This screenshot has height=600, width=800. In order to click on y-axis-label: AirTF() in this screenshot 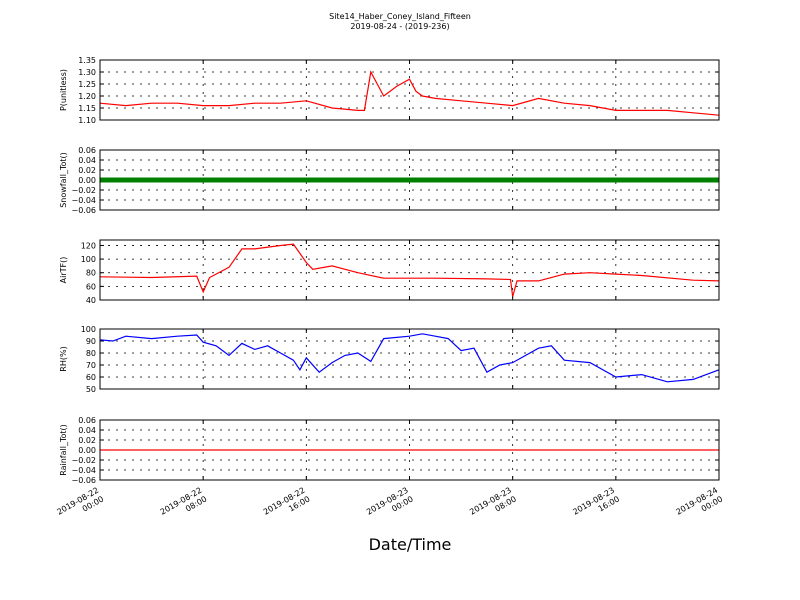, I will do `click(63, 270)`.